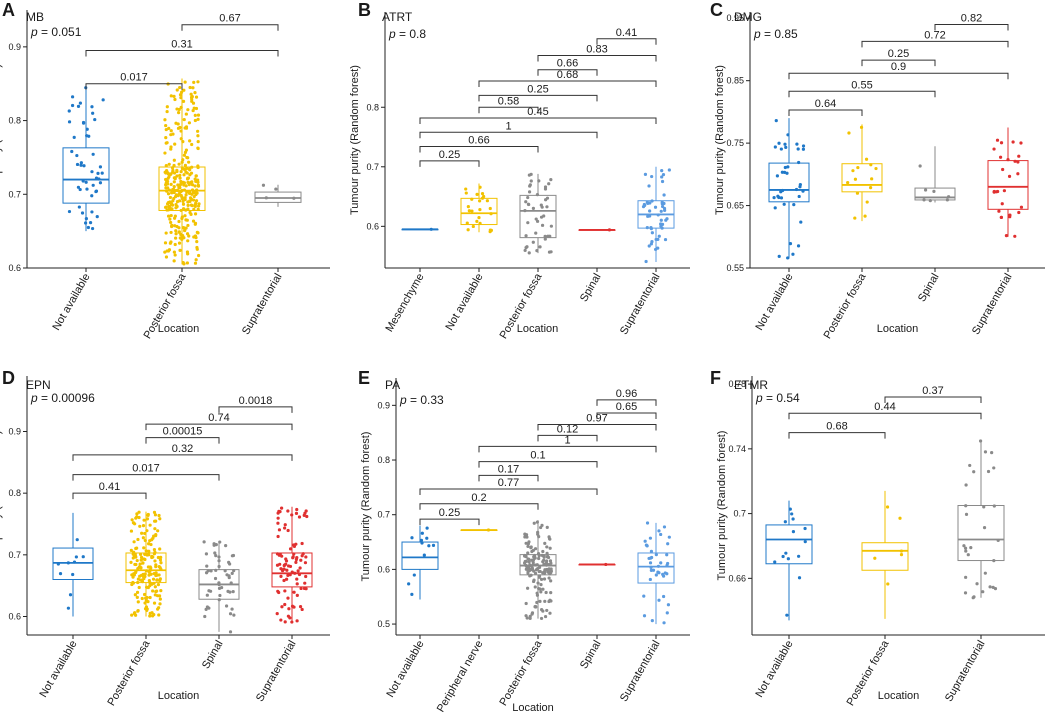 Image resolution: width=1052 pixels, height=721 pixels. What do you see at coordinates (508, 126) in the screenshot?
I see `comparison-pvalue: 1` at bounding box center [508, 126].